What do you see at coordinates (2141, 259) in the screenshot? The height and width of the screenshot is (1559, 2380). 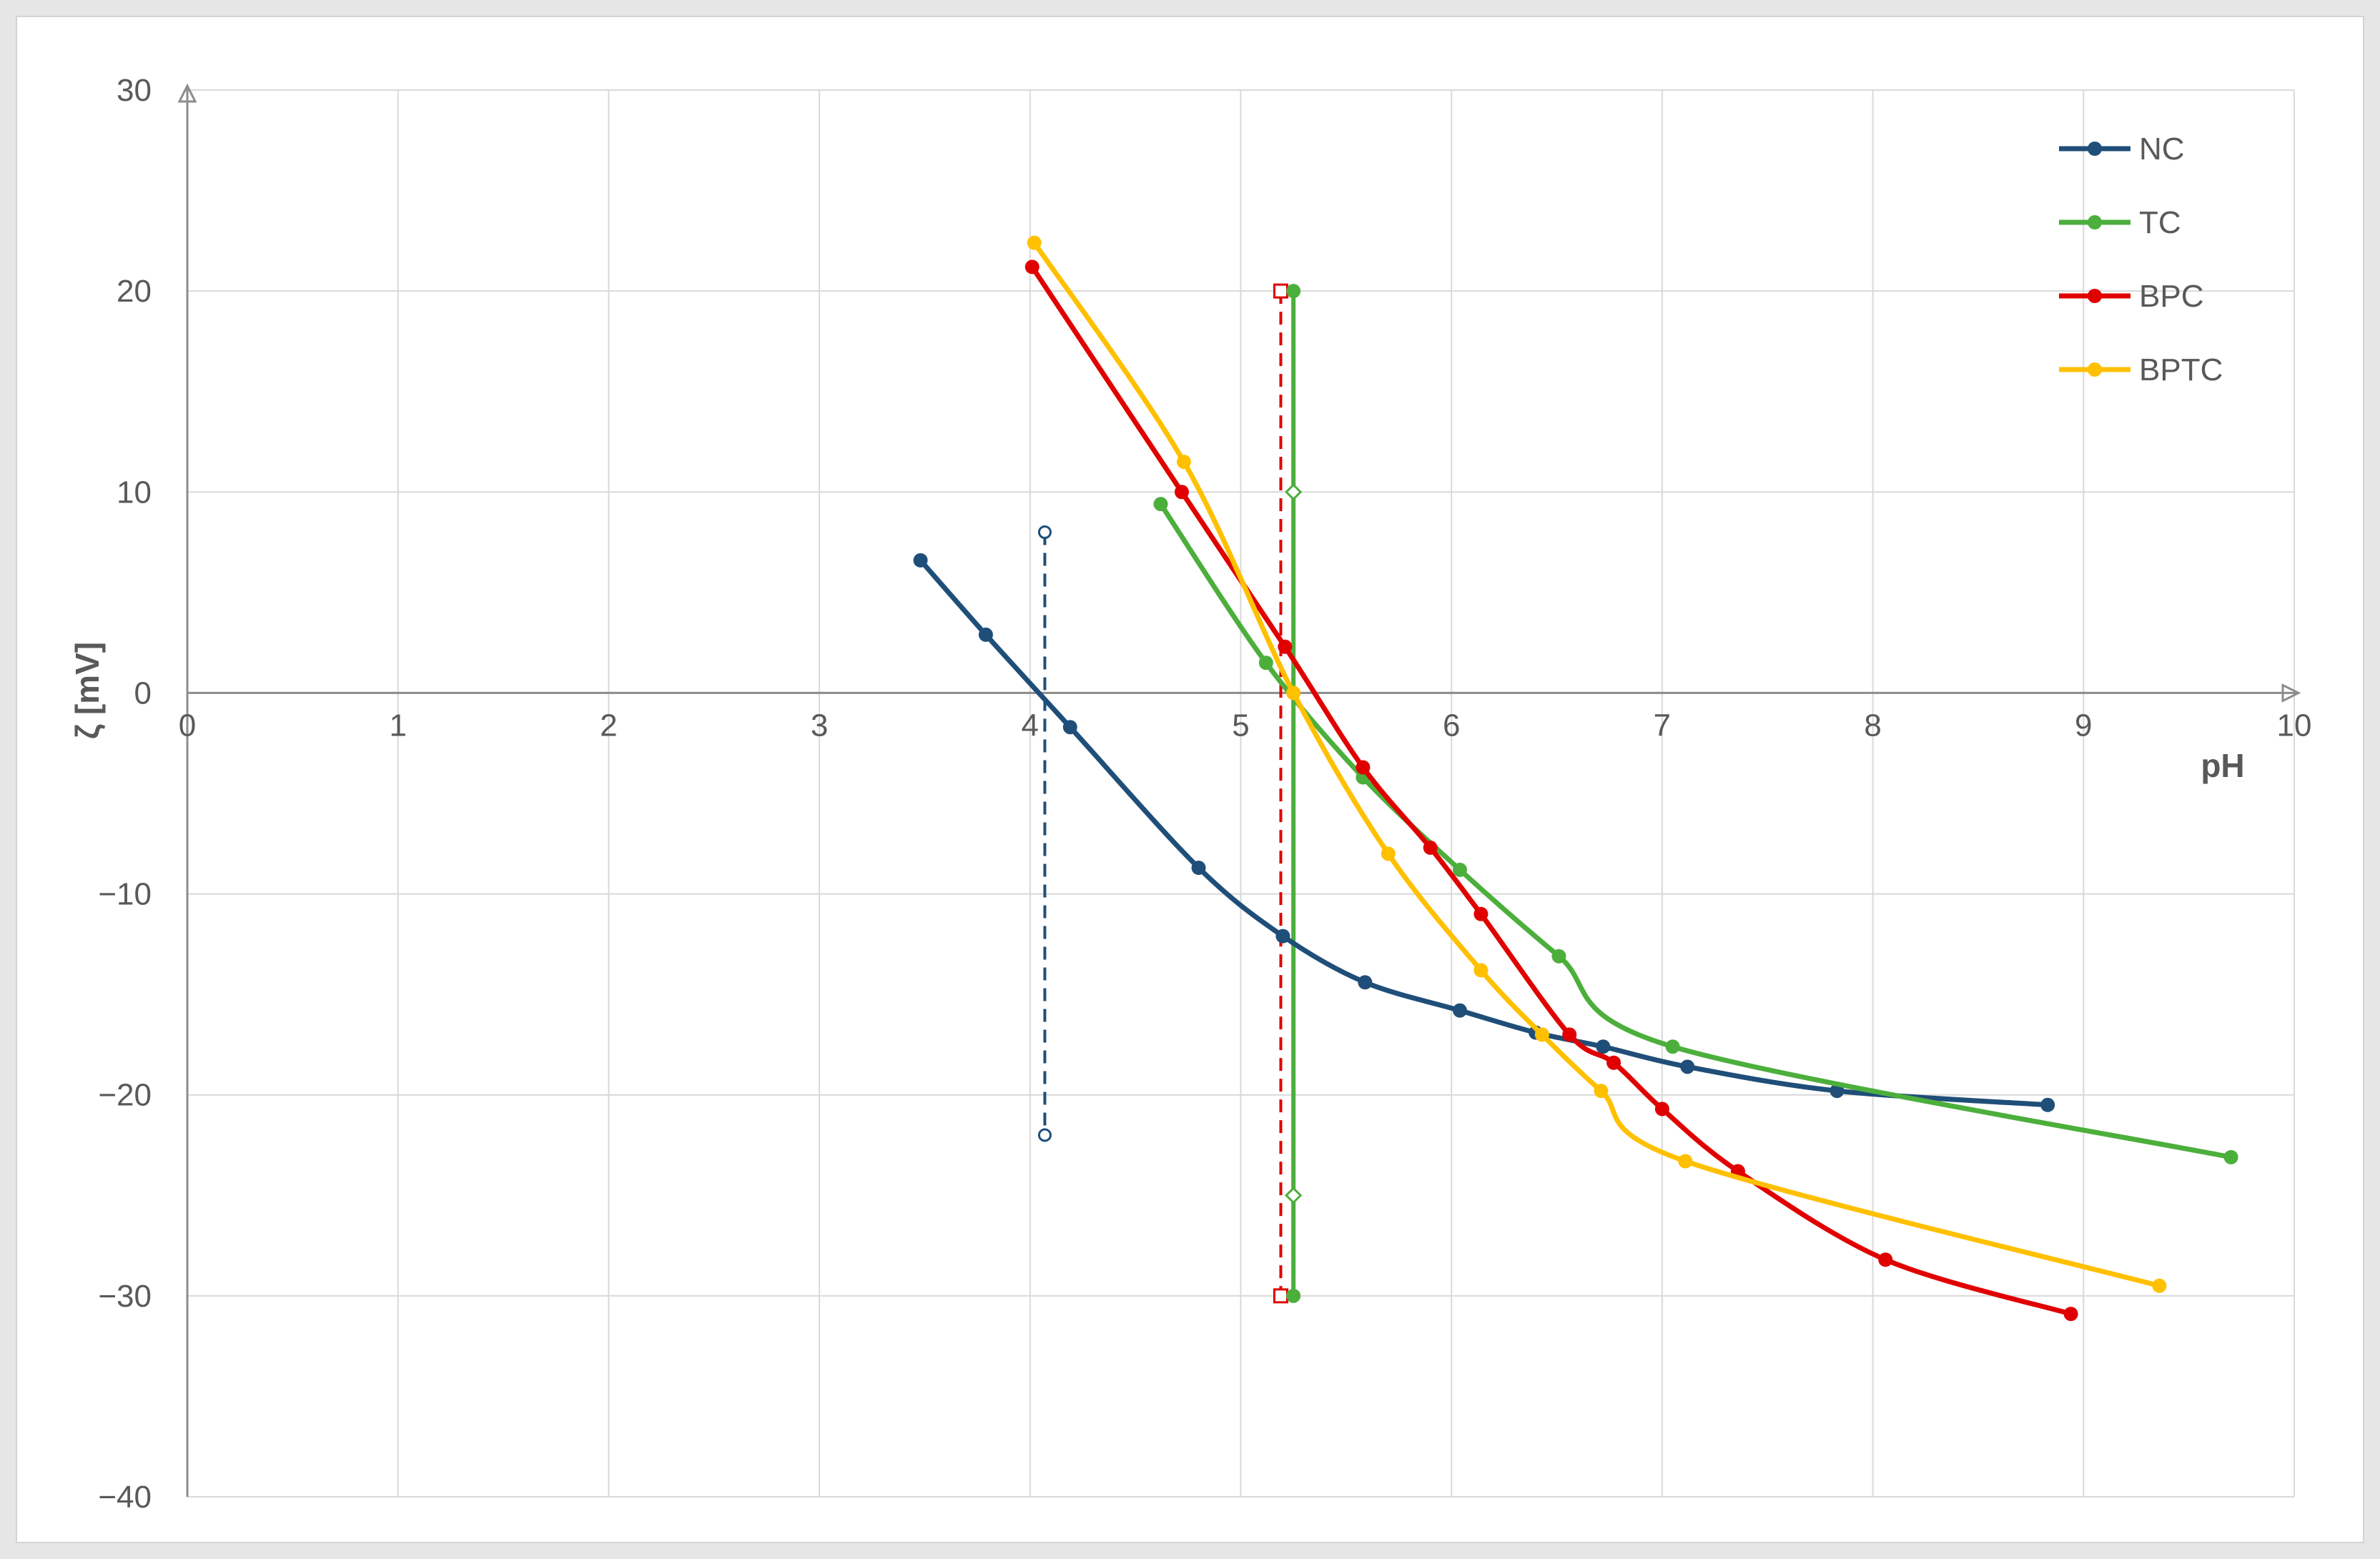 I see `legend: NC TC BPC BPTC` at bounding box center [2141, 259].